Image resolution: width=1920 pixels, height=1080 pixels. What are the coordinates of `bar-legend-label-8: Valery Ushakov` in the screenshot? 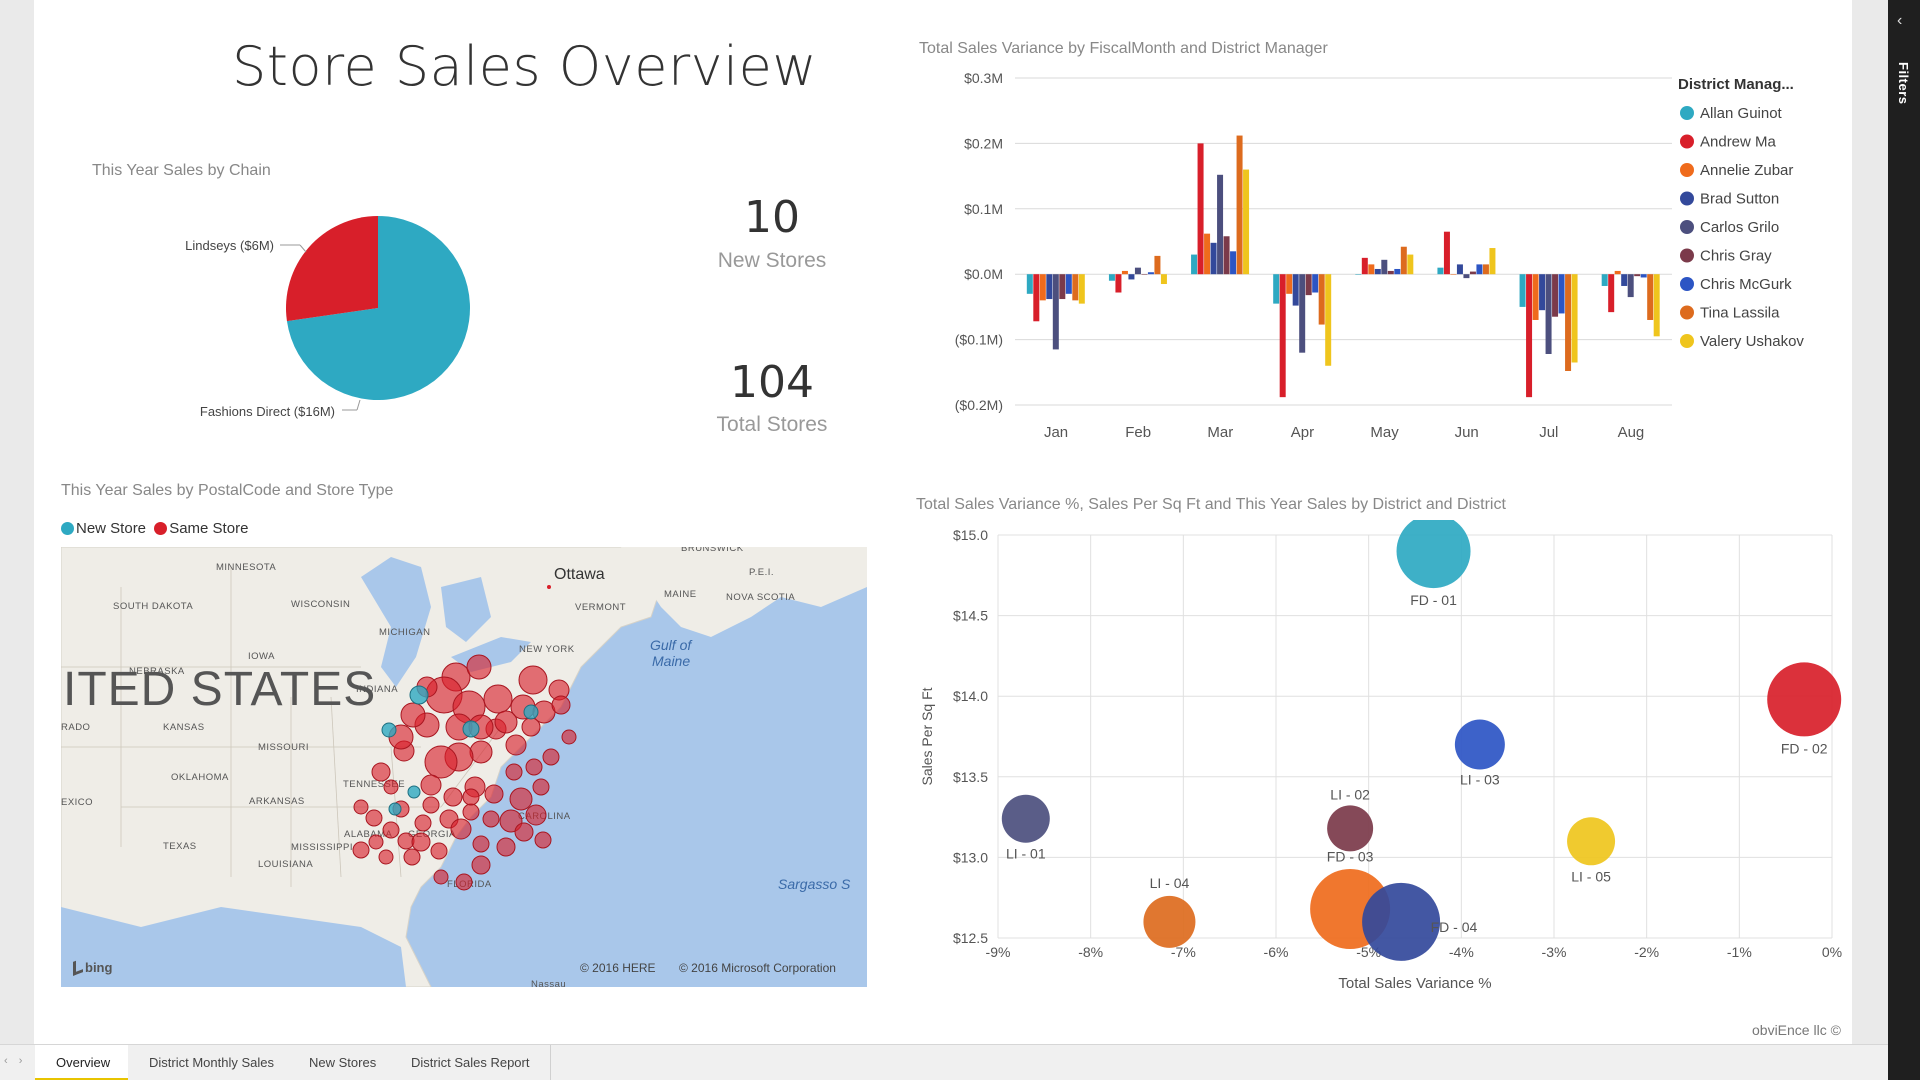 It's located at (1752, 341).